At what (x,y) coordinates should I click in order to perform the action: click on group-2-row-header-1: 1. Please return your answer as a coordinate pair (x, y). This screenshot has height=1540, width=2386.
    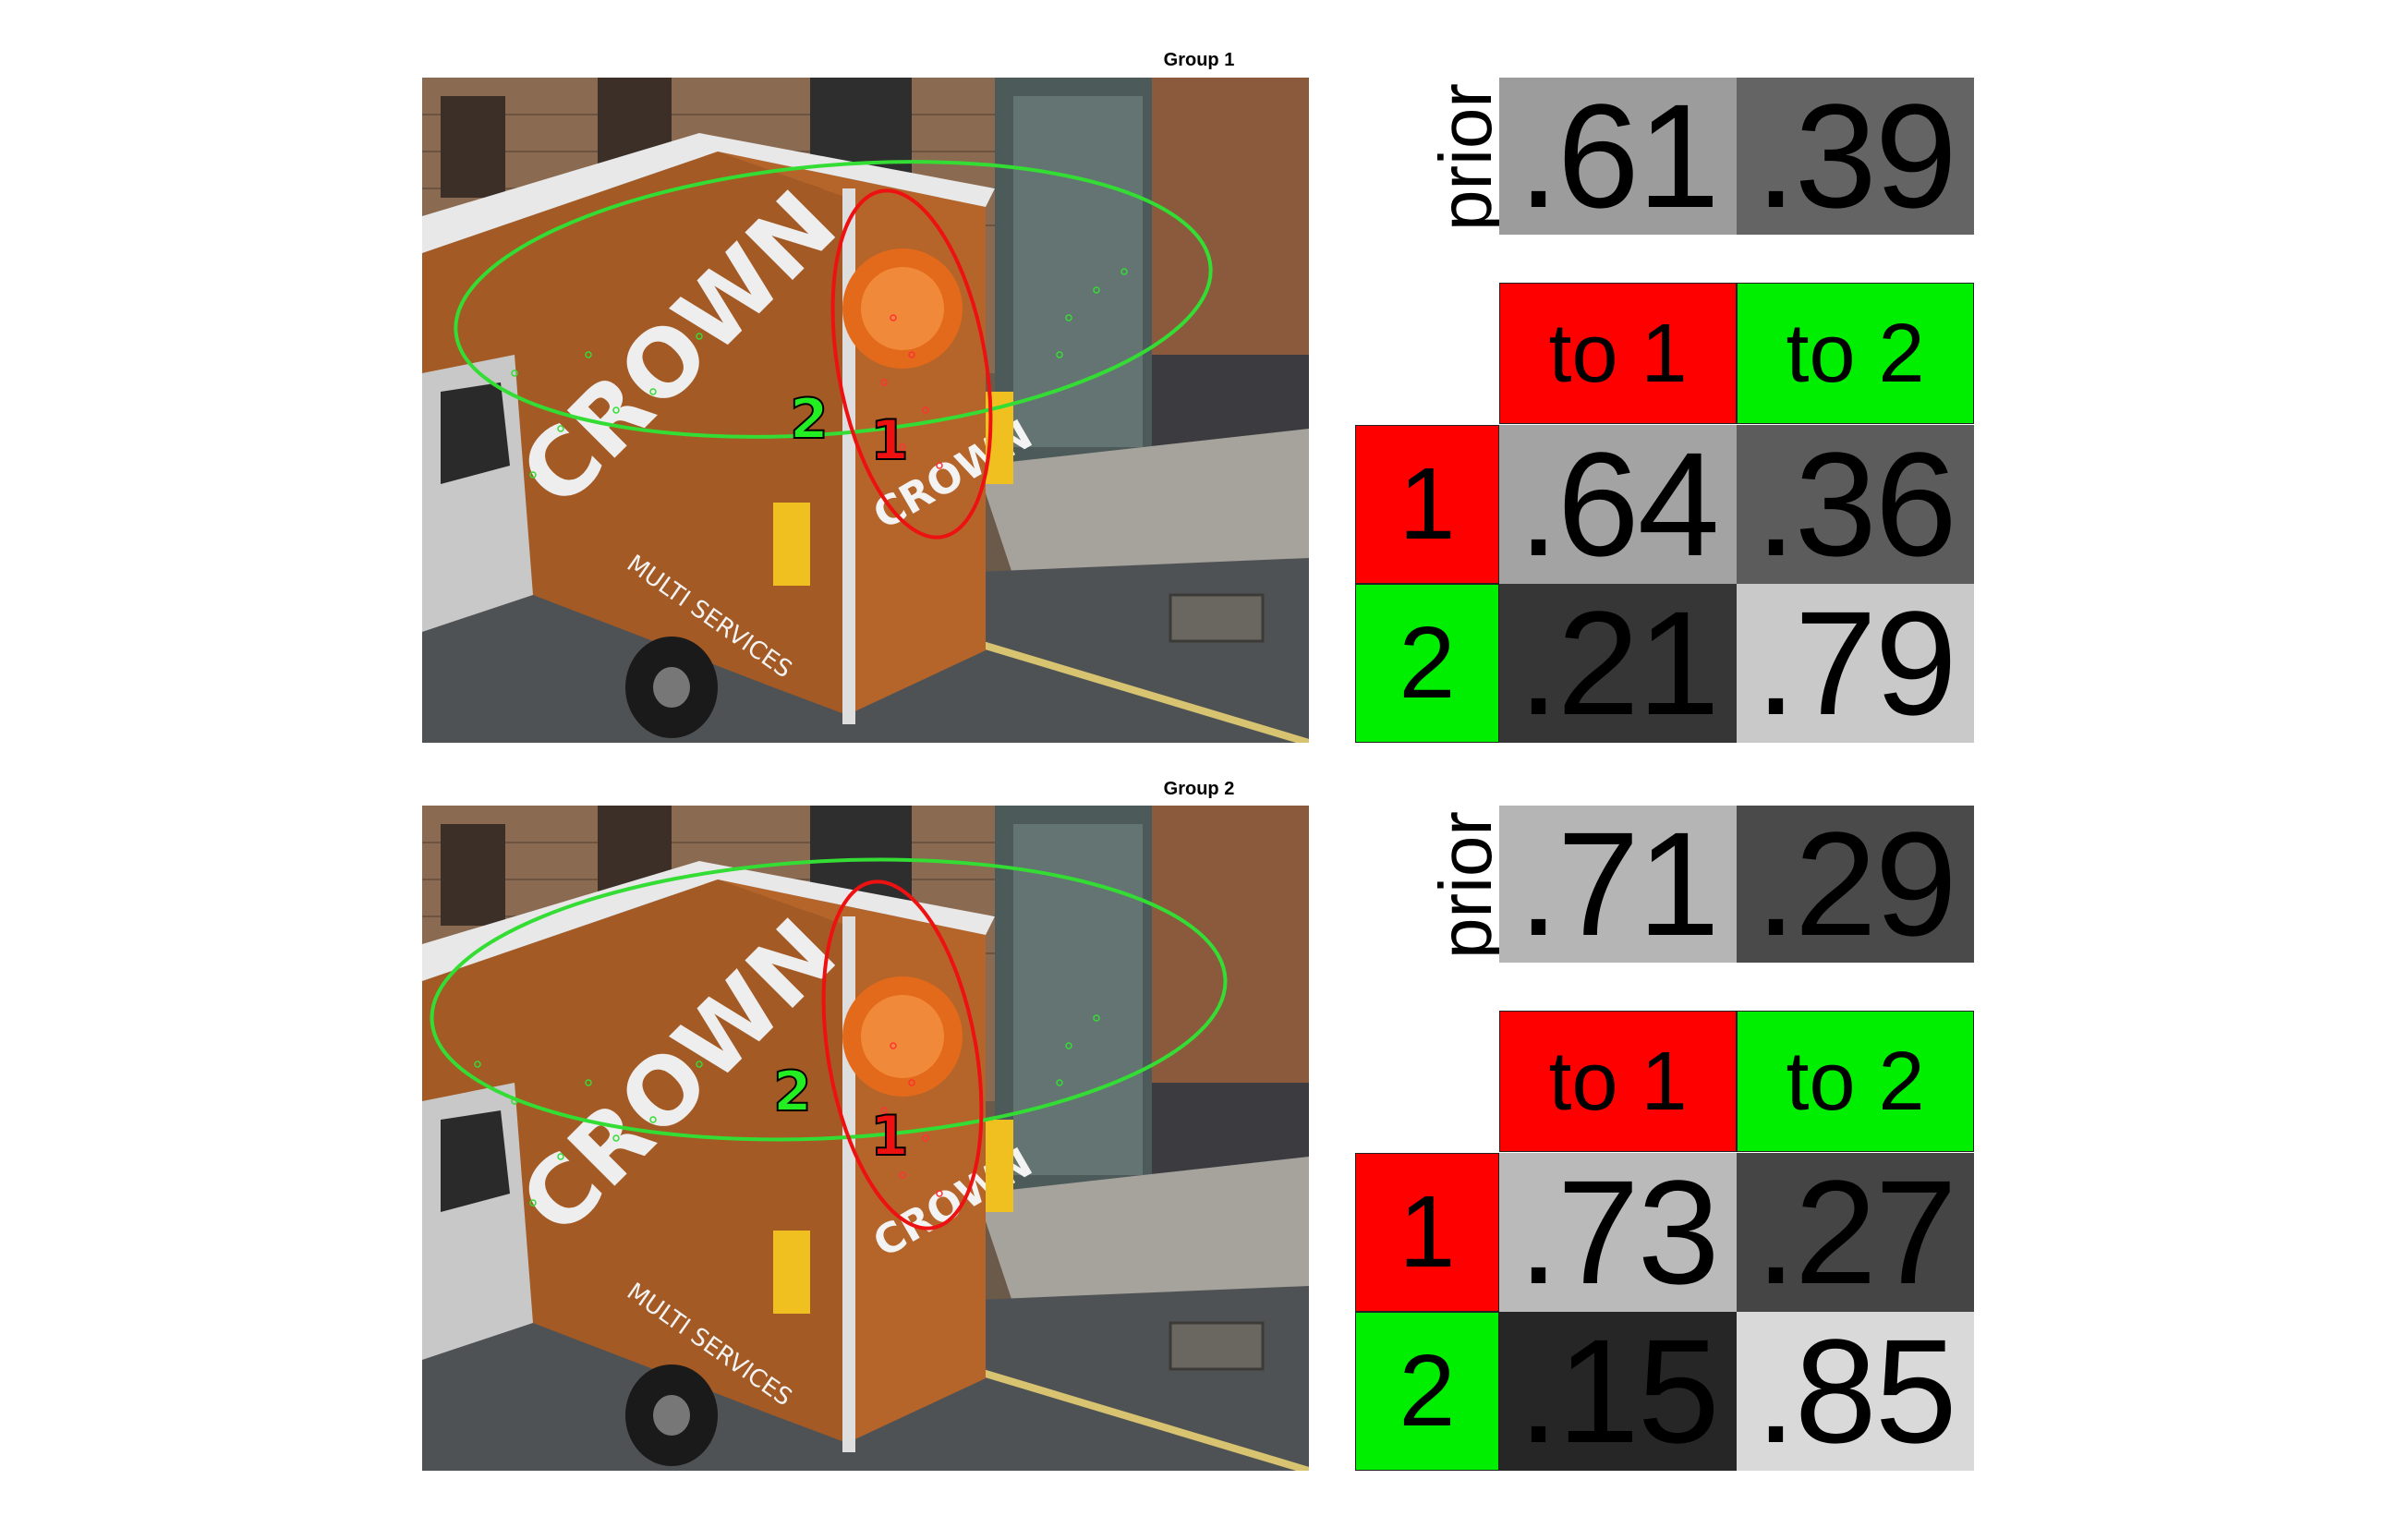
    Looking at the image, I should click on (1427, 1232).